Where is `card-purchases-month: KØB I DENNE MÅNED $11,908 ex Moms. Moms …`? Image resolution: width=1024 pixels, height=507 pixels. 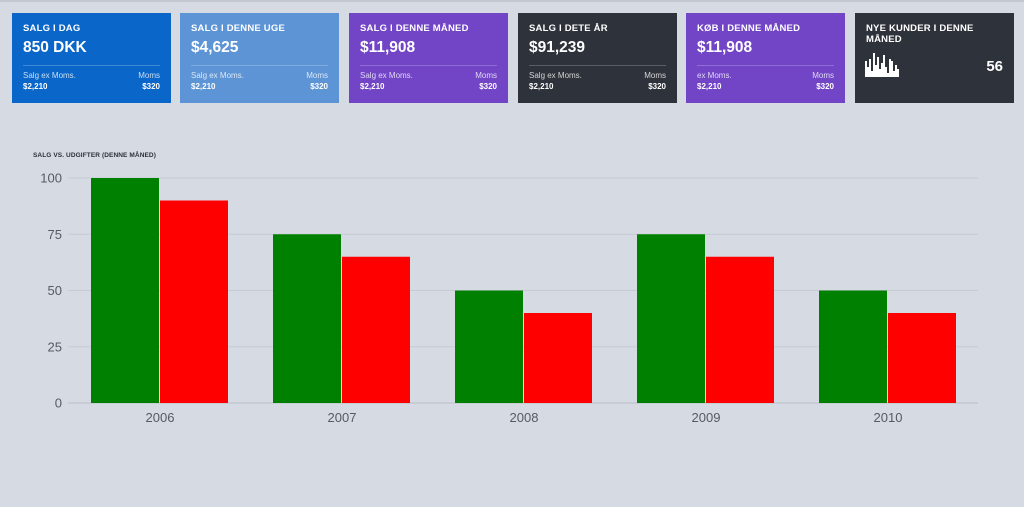
card-purchases-month: KØB I DENNE MÅNED $11,908 ex Moms. Moms … is located at coordinates (765, 58).